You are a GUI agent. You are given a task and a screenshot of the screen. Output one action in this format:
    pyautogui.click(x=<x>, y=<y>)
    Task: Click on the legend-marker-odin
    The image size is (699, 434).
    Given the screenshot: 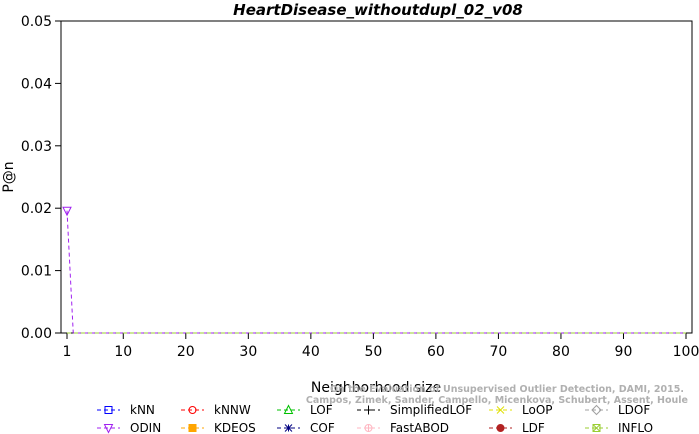 What is the action you would take?
    pyautogui.click(x=108, y=429)
    